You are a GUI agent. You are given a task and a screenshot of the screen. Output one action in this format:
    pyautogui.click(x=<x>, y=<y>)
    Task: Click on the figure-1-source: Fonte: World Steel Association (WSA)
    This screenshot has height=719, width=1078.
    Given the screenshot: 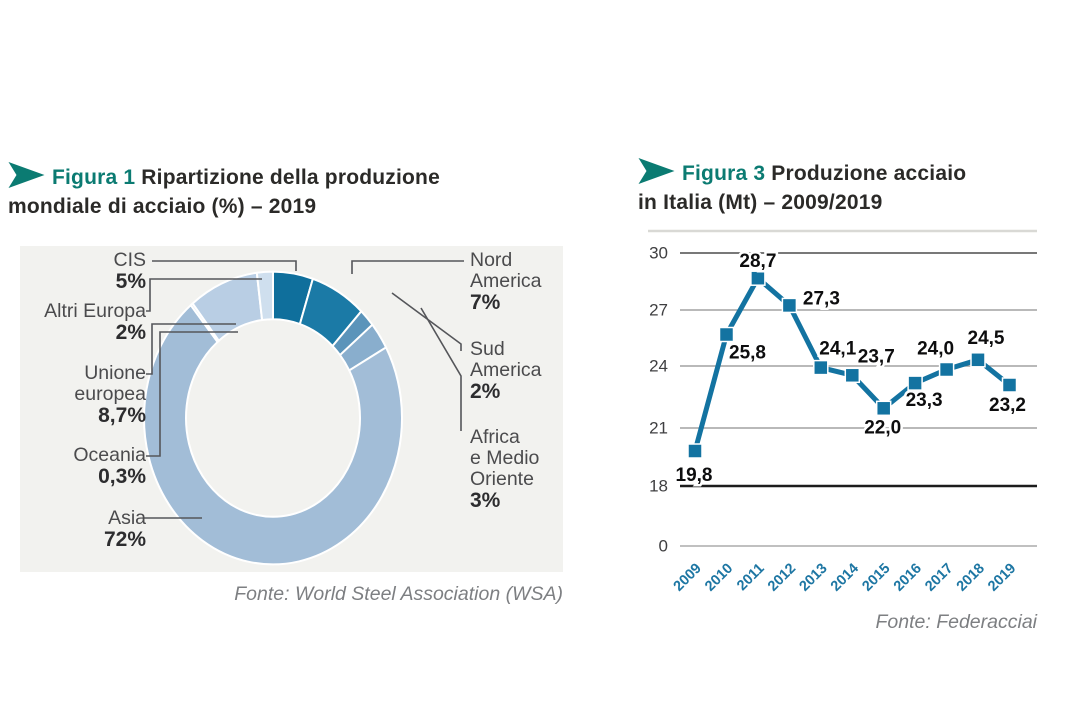 What is the action you would take?
    pyautogui.click(x=398, y=594)
    